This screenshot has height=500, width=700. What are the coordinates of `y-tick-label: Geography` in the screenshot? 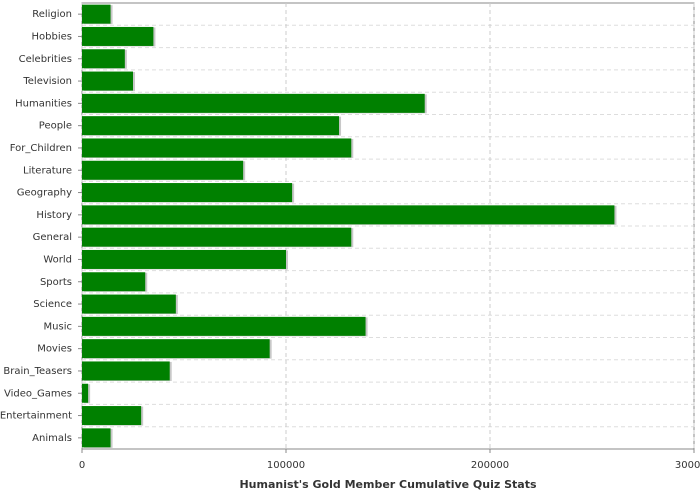 It's located at (44, 193).